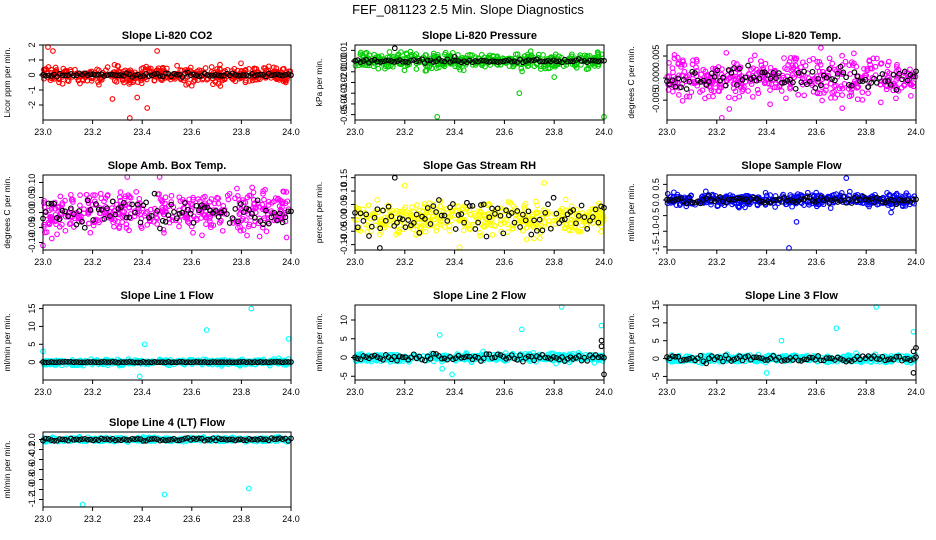 The height and width of the screenshot is (540, 936). Describe the element at coordinates (319, 83) in the screenshot. I see `y-axis-label: kPa per min.` at that location.